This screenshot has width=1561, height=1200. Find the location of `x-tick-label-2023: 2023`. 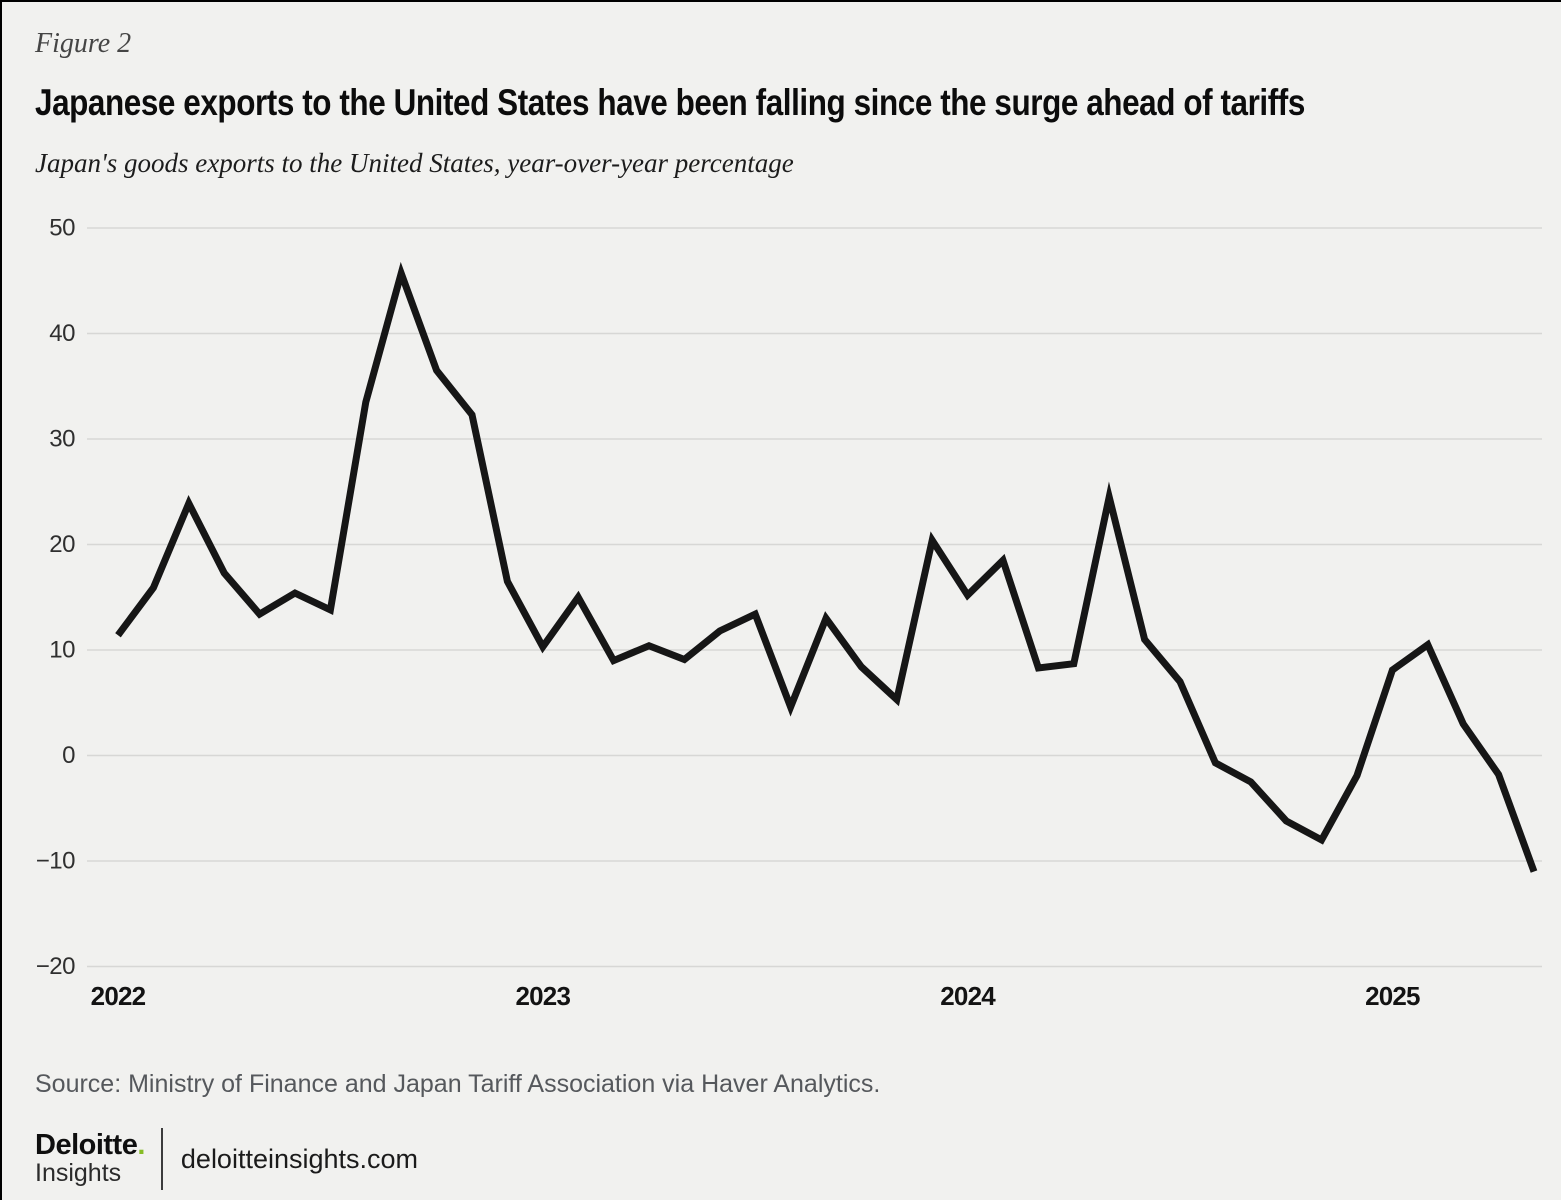

x-tick-label-2023: 2023 is located at coordinates (542, 996).